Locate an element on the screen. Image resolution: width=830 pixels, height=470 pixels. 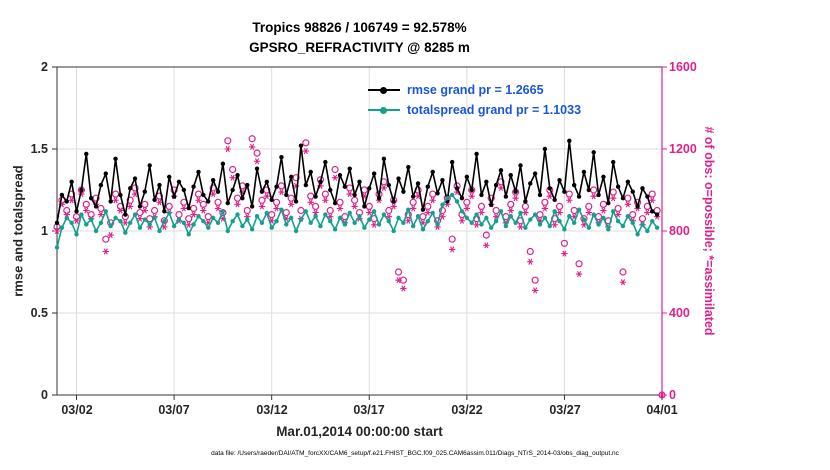
x-tick-label: 03/27 is located at coordinates (565, 410).